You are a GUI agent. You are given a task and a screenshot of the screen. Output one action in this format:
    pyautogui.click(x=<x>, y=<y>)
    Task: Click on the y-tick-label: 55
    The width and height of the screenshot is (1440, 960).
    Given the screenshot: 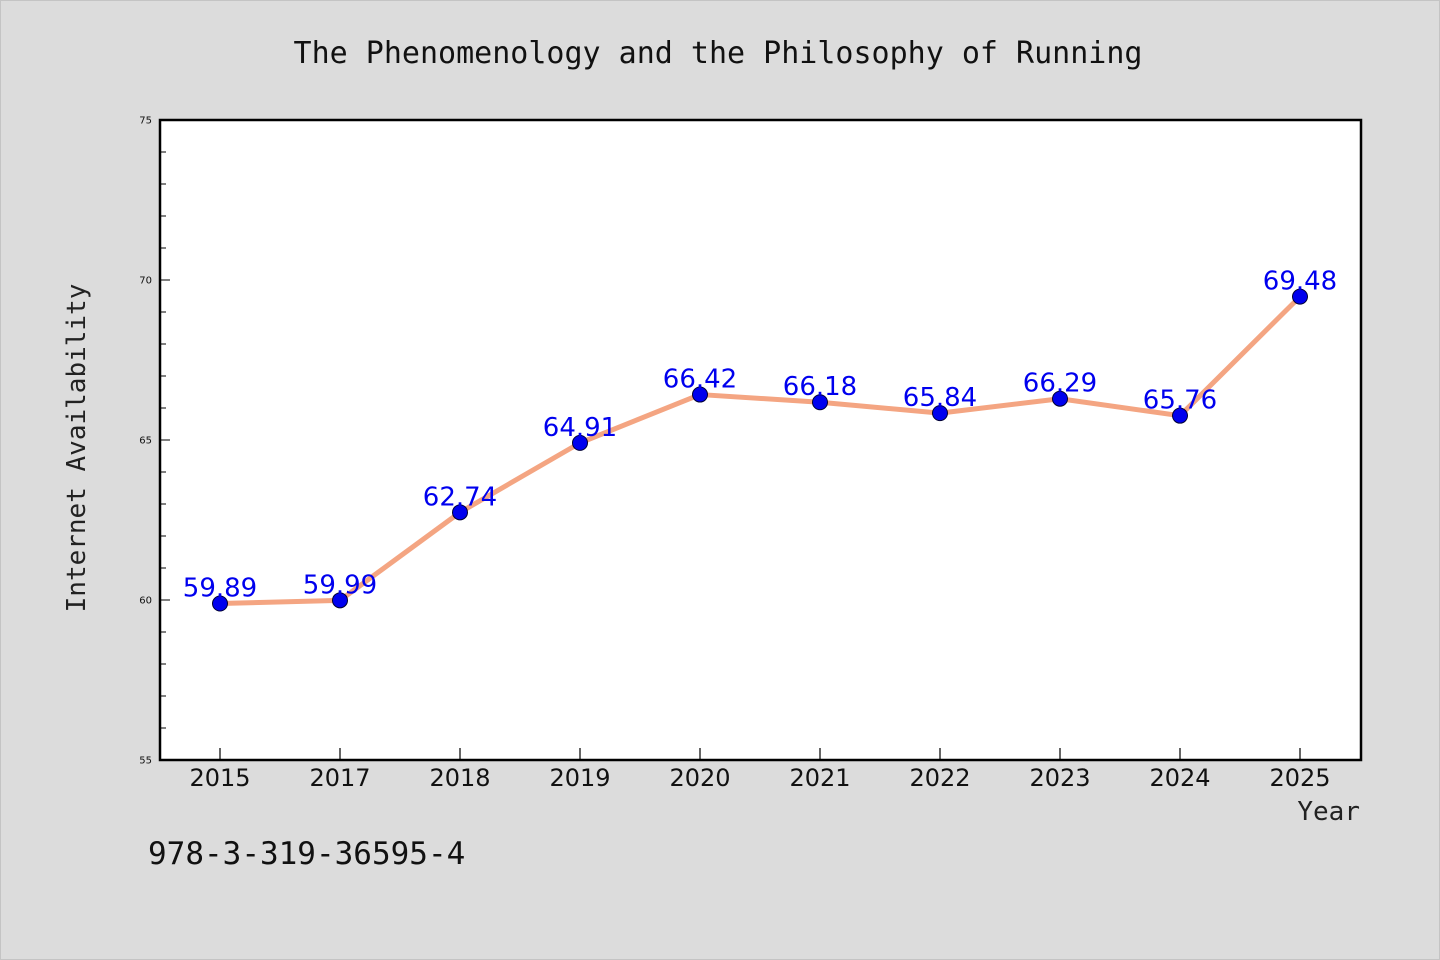 What is the action you would take?
    pyautogui.click(x=145, y=761)
    